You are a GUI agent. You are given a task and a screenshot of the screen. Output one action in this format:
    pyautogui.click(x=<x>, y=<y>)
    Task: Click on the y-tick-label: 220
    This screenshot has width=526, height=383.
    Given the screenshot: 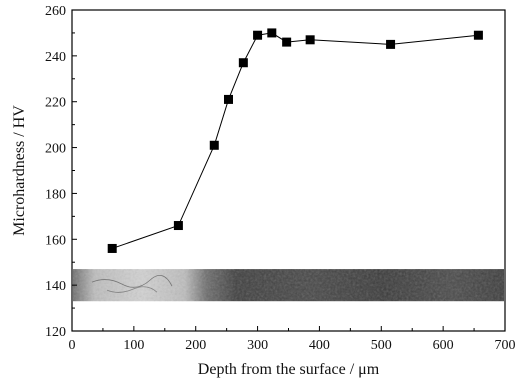 What is the action you would take?
    pyautogui.click(x=55, y=103)
    